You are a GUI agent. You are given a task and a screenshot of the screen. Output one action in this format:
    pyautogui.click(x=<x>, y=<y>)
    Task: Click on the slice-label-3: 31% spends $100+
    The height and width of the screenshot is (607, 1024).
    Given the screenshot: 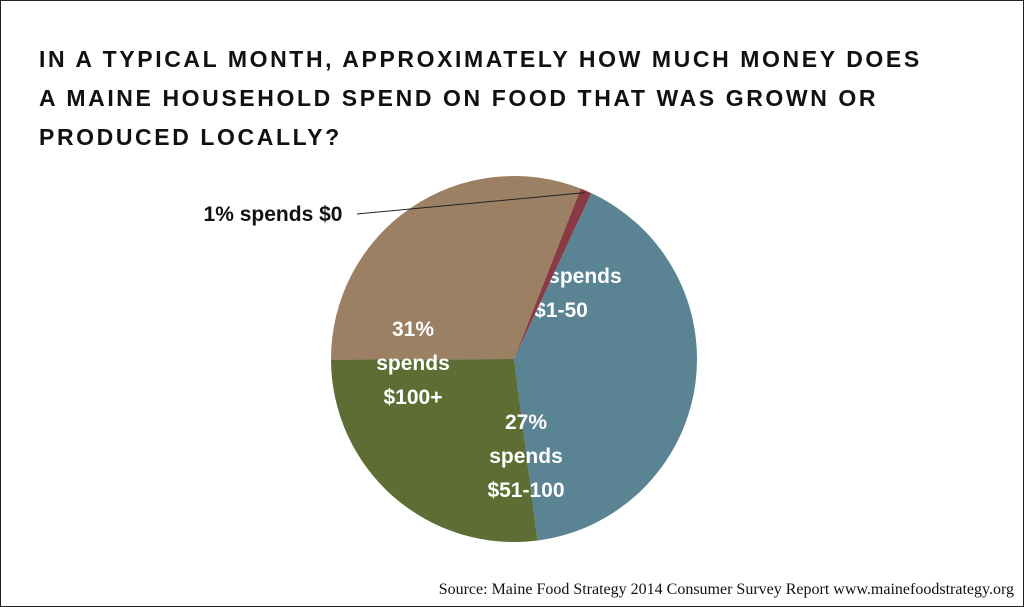 What is the action you would take?
    pyautogui.click(x=413, y=363)
    